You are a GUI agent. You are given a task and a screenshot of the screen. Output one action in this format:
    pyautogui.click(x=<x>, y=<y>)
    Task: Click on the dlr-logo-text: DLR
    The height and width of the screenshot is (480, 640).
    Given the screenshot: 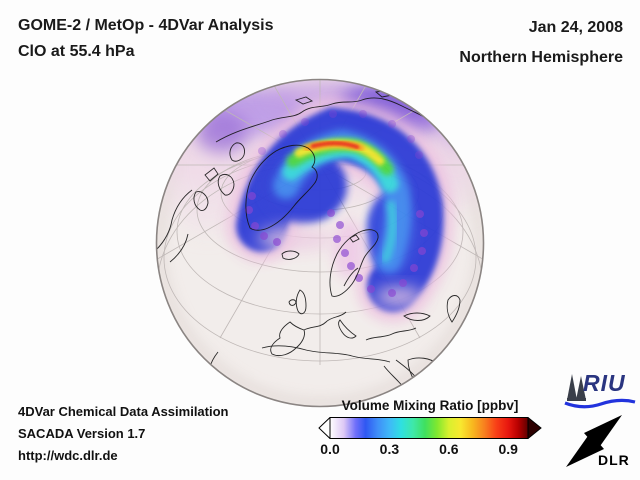 What is the action you would take?
    pyautogui.click(x=614, y=460)
    